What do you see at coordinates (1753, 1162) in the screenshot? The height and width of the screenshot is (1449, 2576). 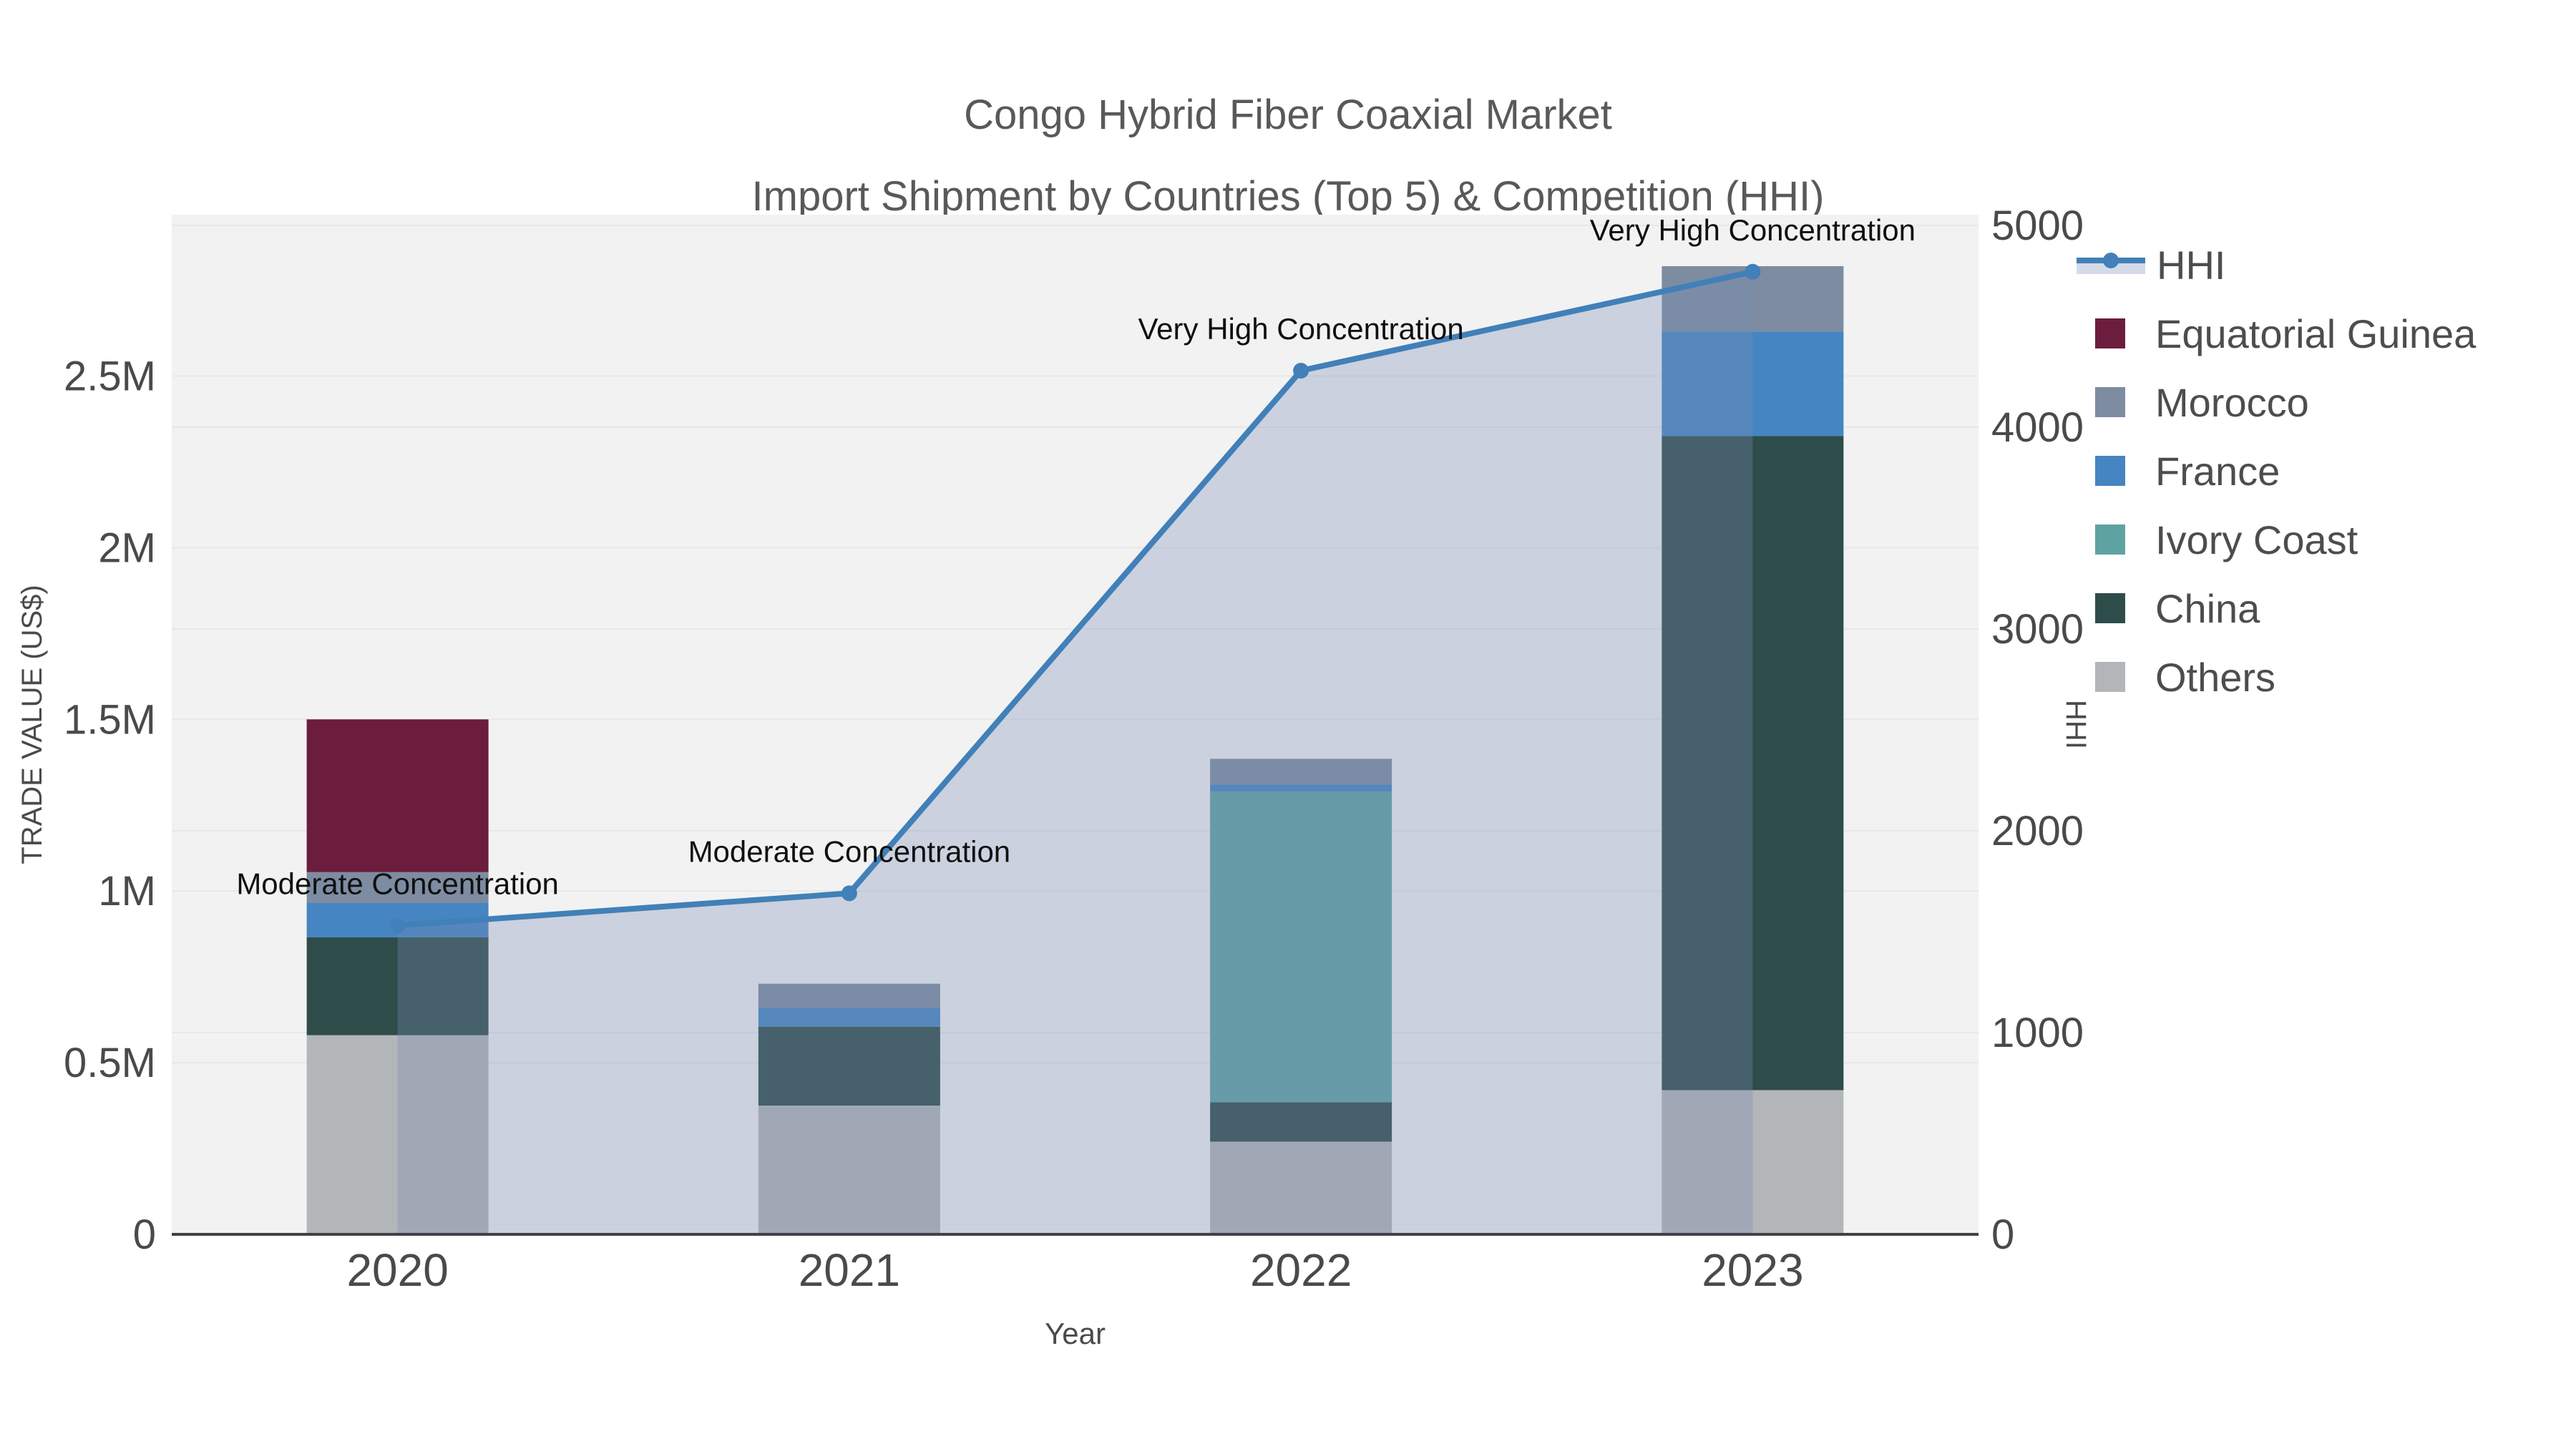 I see `bar-segment-others-2023` at bounding box center [1753, 1162].